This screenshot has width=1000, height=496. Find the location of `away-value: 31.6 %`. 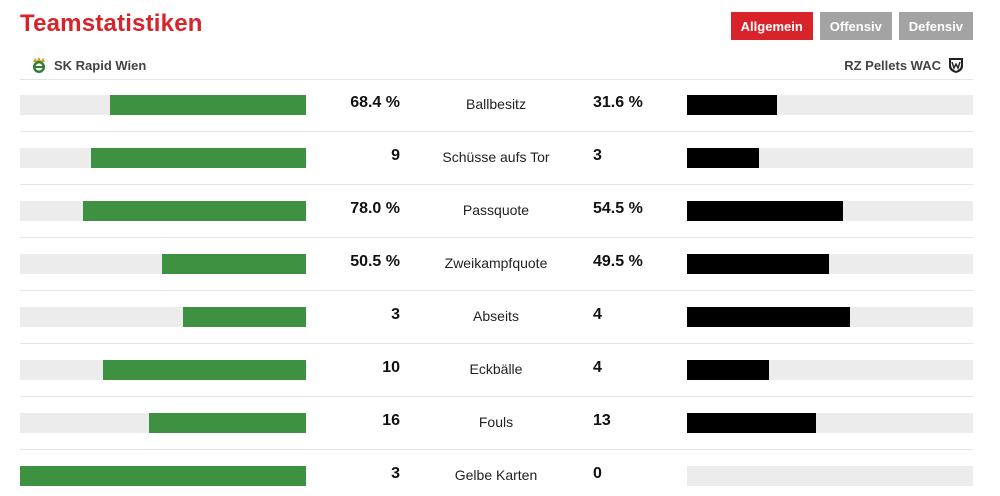

away-value: 31.6 % is located at coordinates (618, 102).